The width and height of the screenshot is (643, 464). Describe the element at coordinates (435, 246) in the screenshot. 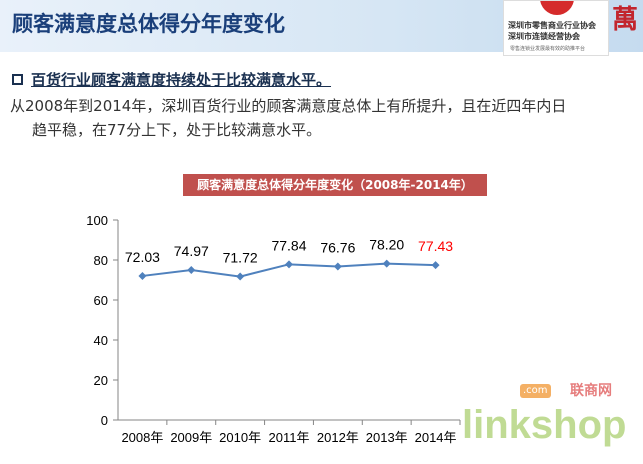

I see `data-label: 77.43` at that location.